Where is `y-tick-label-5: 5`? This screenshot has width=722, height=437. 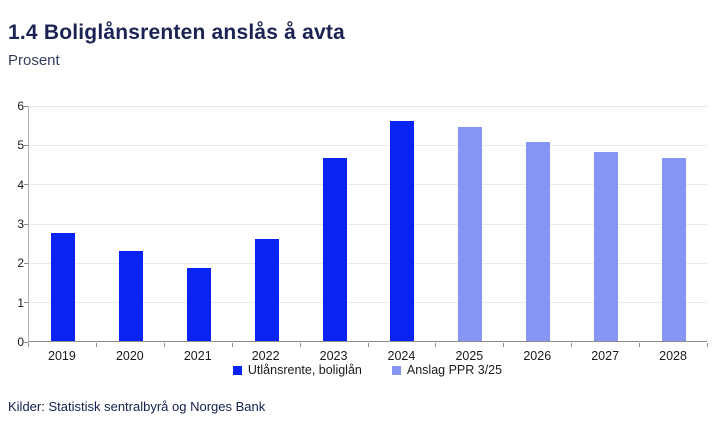
y-tick-label-5: 5 is located at coordinates (20, 145).